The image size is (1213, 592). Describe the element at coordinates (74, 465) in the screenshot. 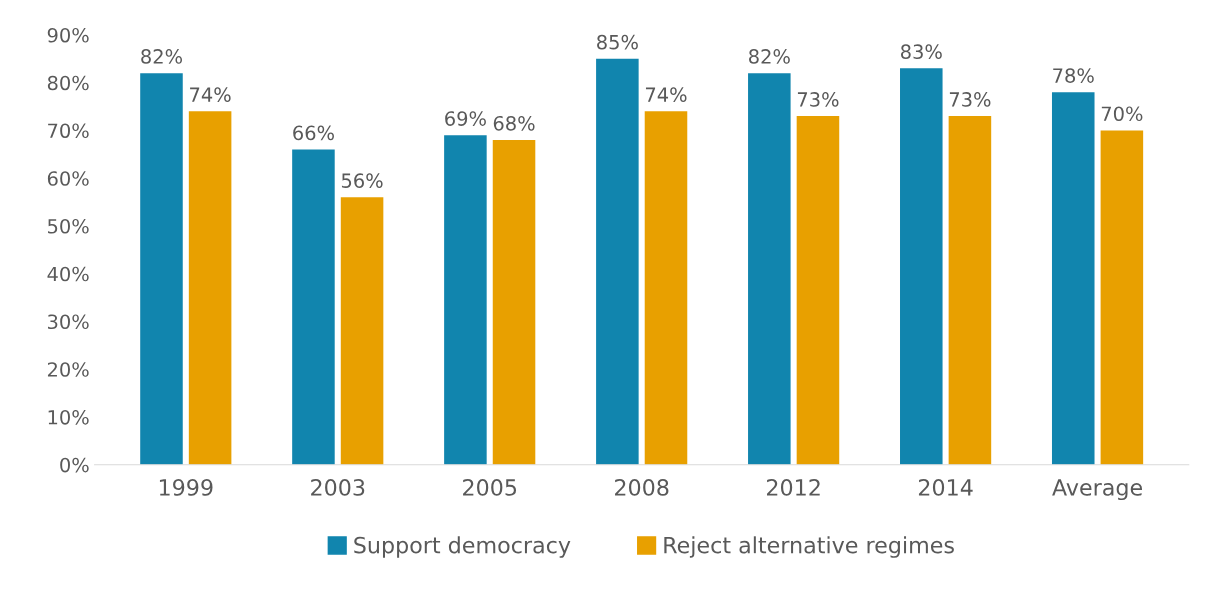

I see `y-tick-label: 0%` at that location.